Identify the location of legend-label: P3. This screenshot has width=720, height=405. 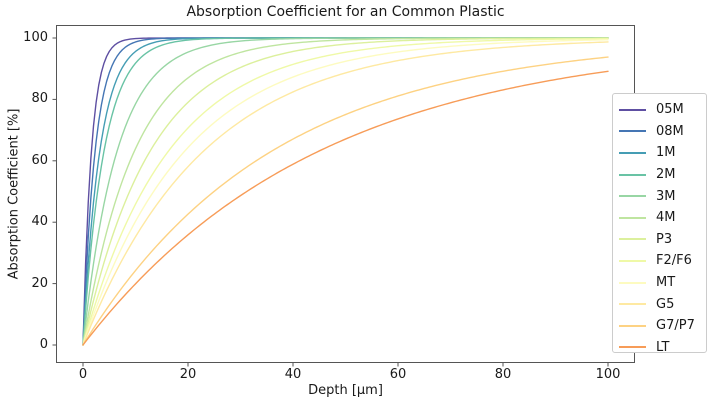
(664, 239).